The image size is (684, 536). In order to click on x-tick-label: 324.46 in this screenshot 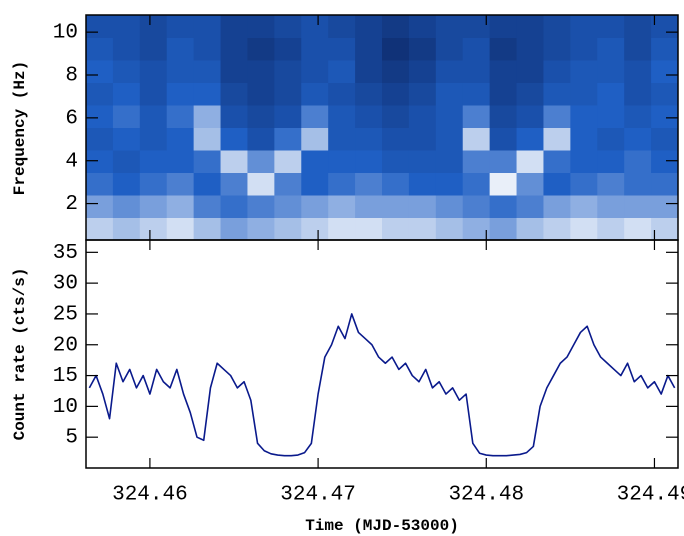, I will do `click(150, 495)`.